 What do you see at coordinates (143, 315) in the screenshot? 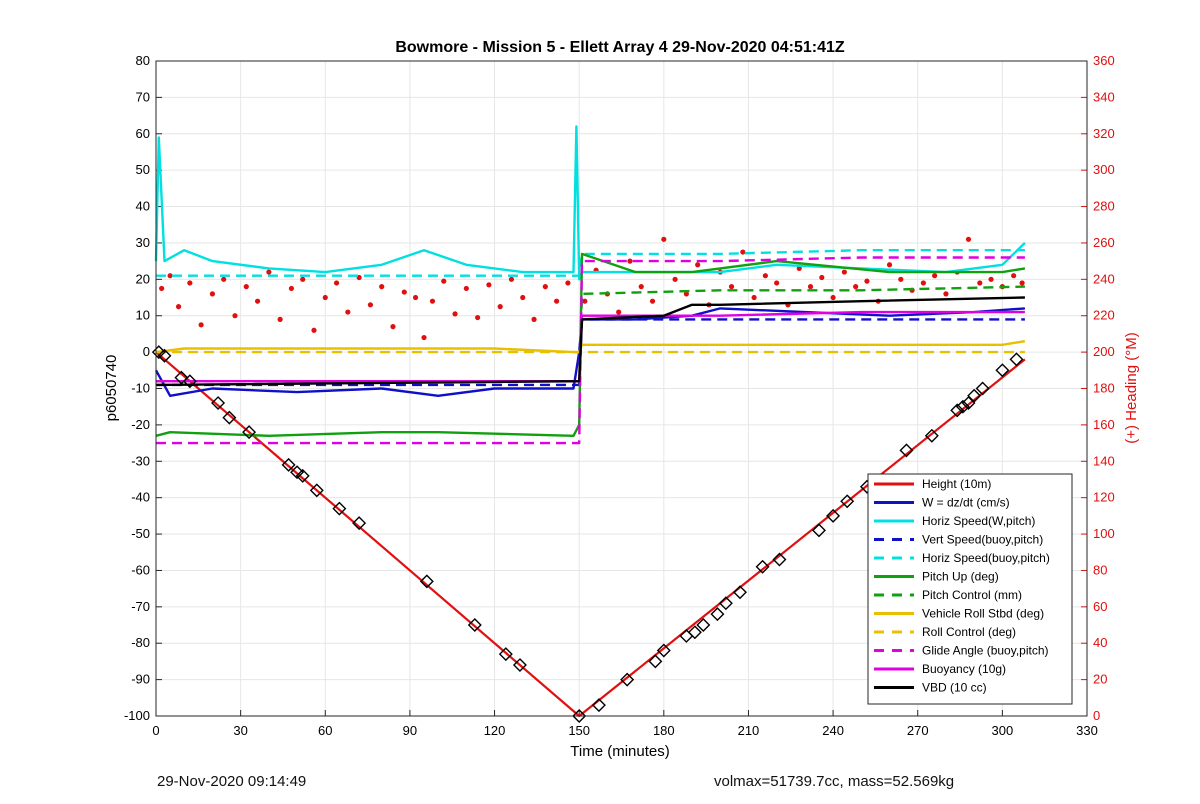
I see `y-tick-label: 10` at bounding box center [143, 315].